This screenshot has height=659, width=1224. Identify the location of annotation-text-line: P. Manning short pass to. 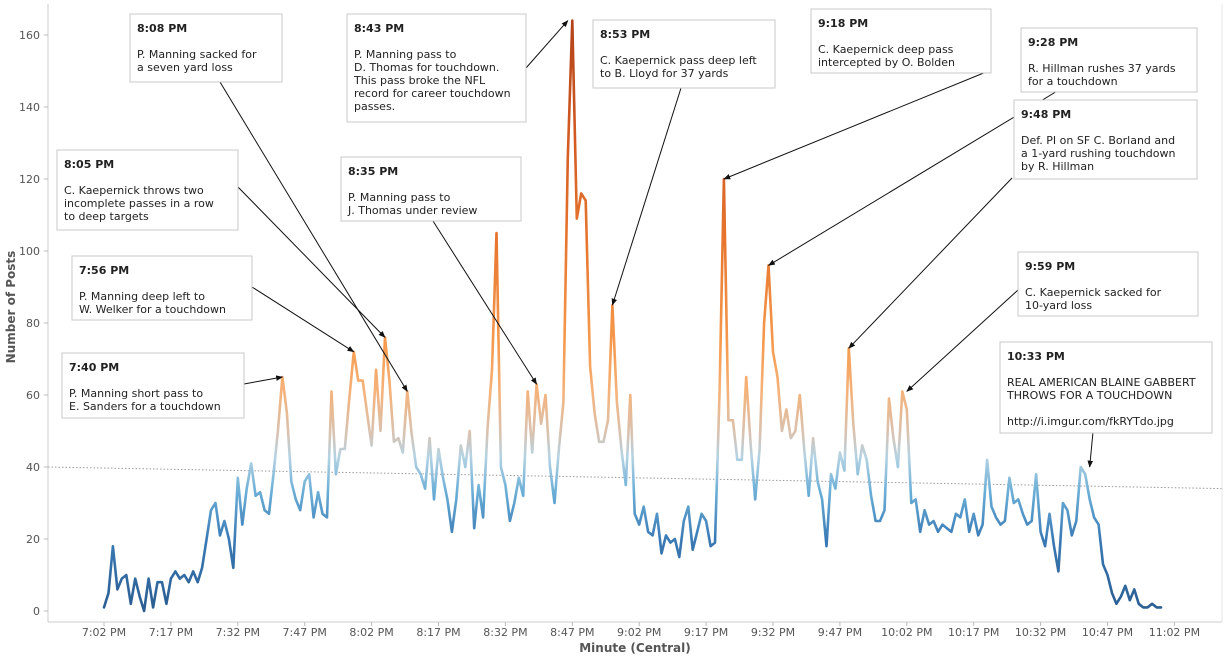
(136, 393).